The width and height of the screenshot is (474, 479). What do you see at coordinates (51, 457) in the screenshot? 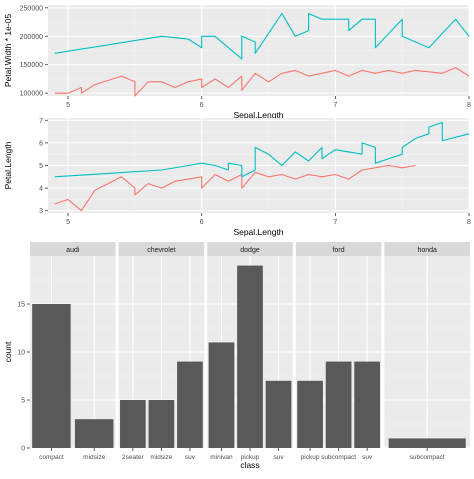
I see `x-tick-label: compact` at bounding box center [51, 457].